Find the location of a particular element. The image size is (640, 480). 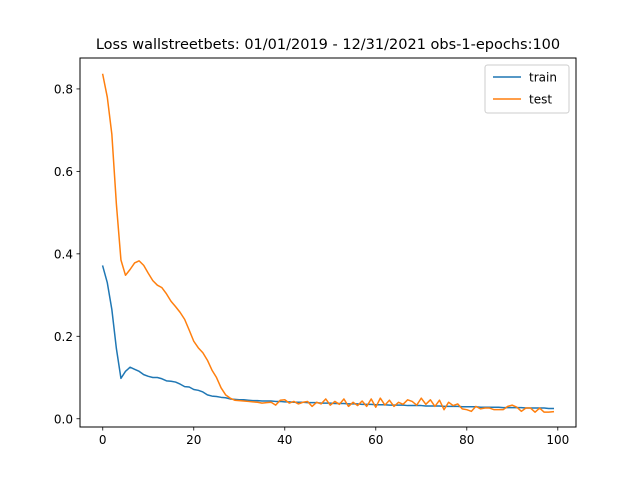

x-axis: 0 20 40 60 80 100 is located at coordinates (334, 437).